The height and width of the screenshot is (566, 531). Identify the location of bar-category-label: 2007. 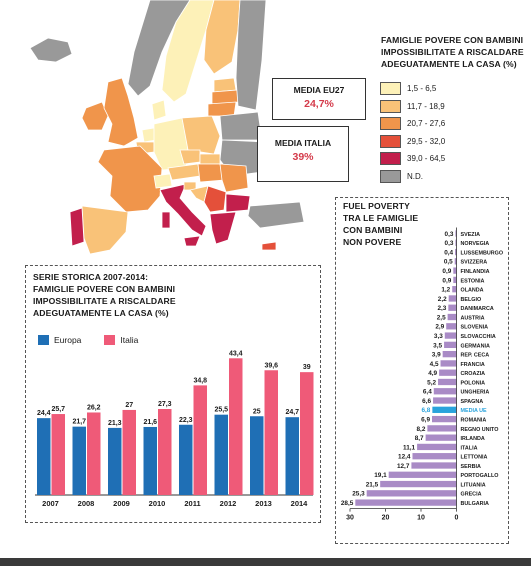
(50, 503).